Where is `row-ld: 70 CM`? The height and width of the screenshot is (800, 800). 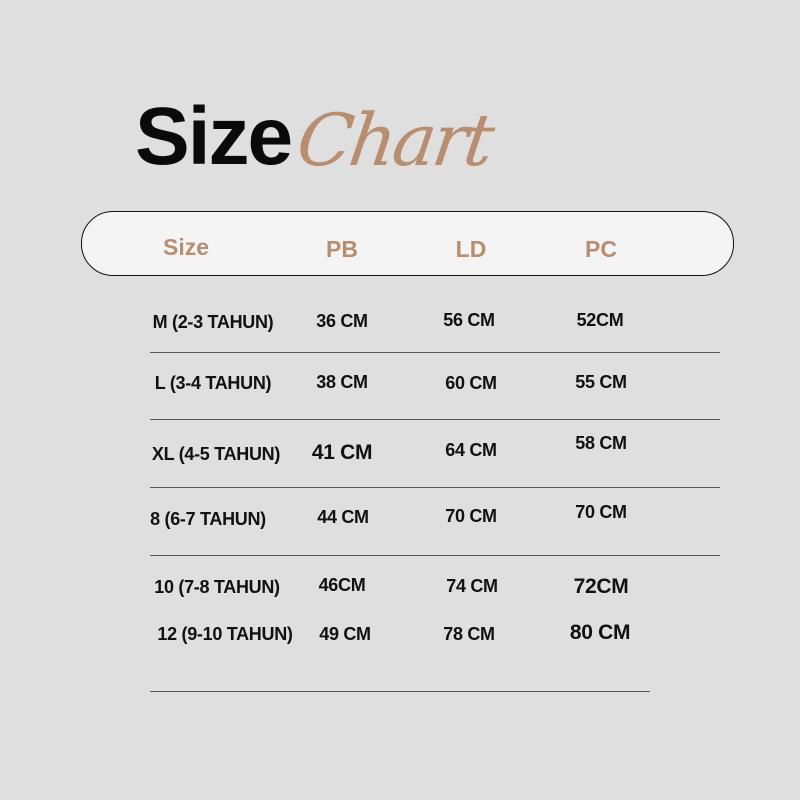 row-ld: 70 CM is located at coordinates (471, 516).